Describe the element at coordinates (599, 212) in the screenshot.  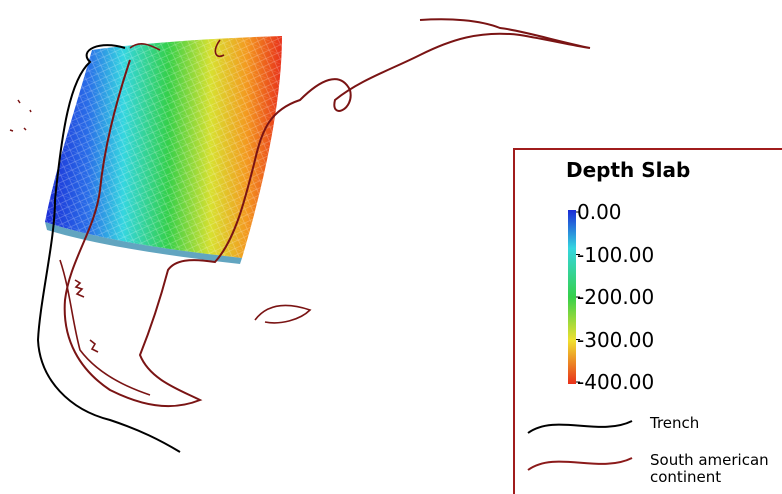
I see `colorbar-tick-label: 0.00` at that location.